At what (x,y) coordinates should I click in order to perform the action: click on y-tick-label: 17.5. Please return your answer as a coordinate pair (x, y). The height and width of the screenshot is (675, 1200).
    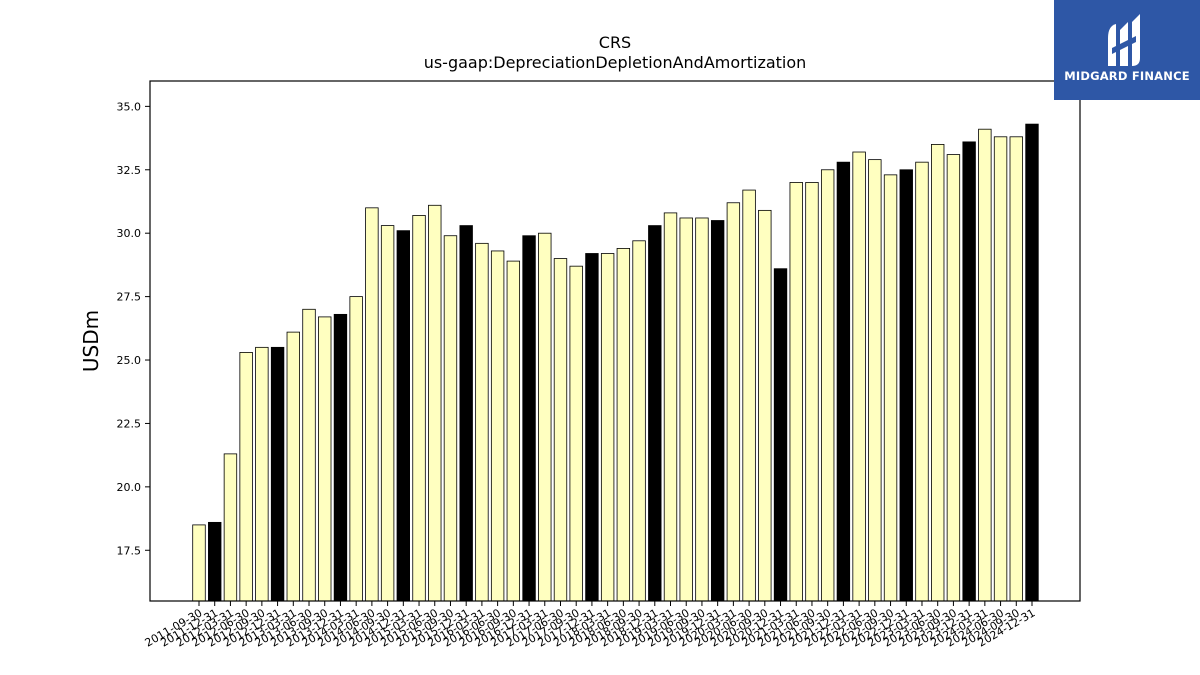
    Looking at the image, I should click on (129, 550).